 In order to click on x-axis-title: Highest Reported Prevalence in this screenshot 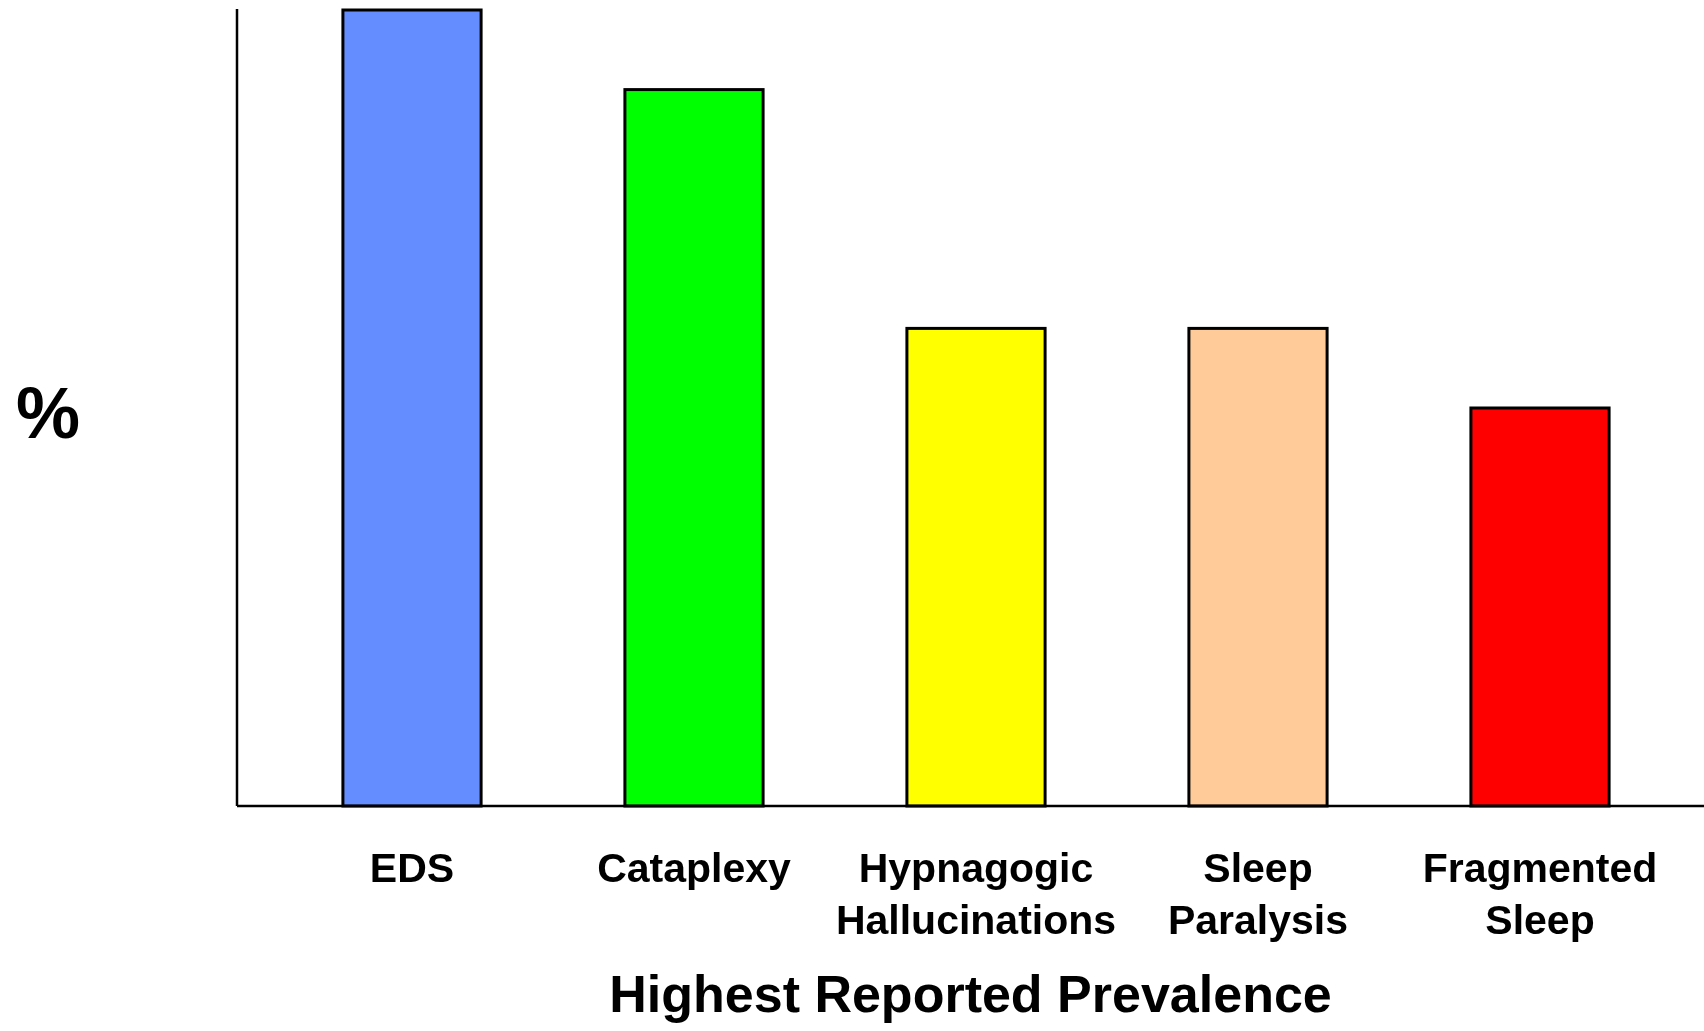, I will do `click(970, 994)`.